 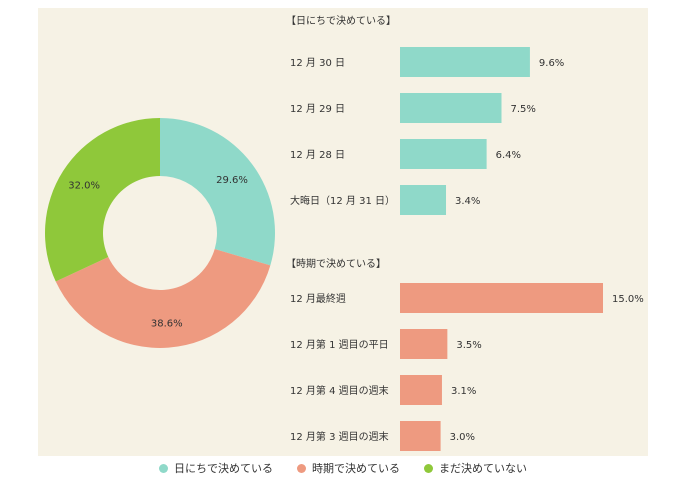 What do you see at coordinates (317, 63) in the screenshot?
I see `bar-category-label: 12 月 30 日` at bounding box center [317, 63].